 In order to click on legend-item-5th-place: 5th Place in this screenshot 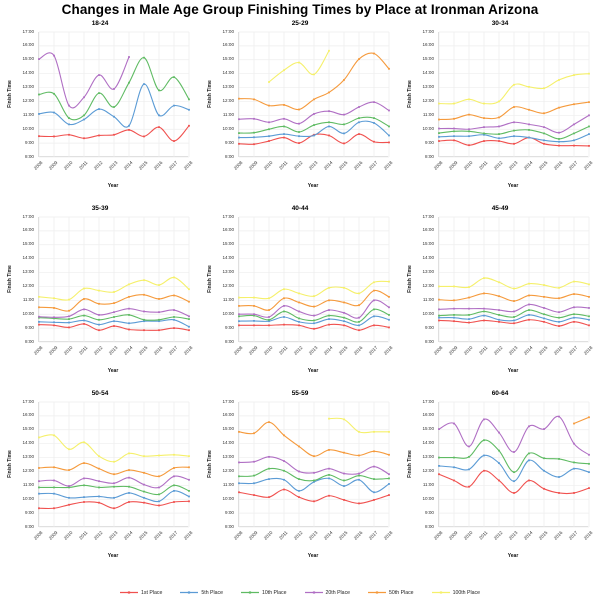, I will do `click(201, 592)`.